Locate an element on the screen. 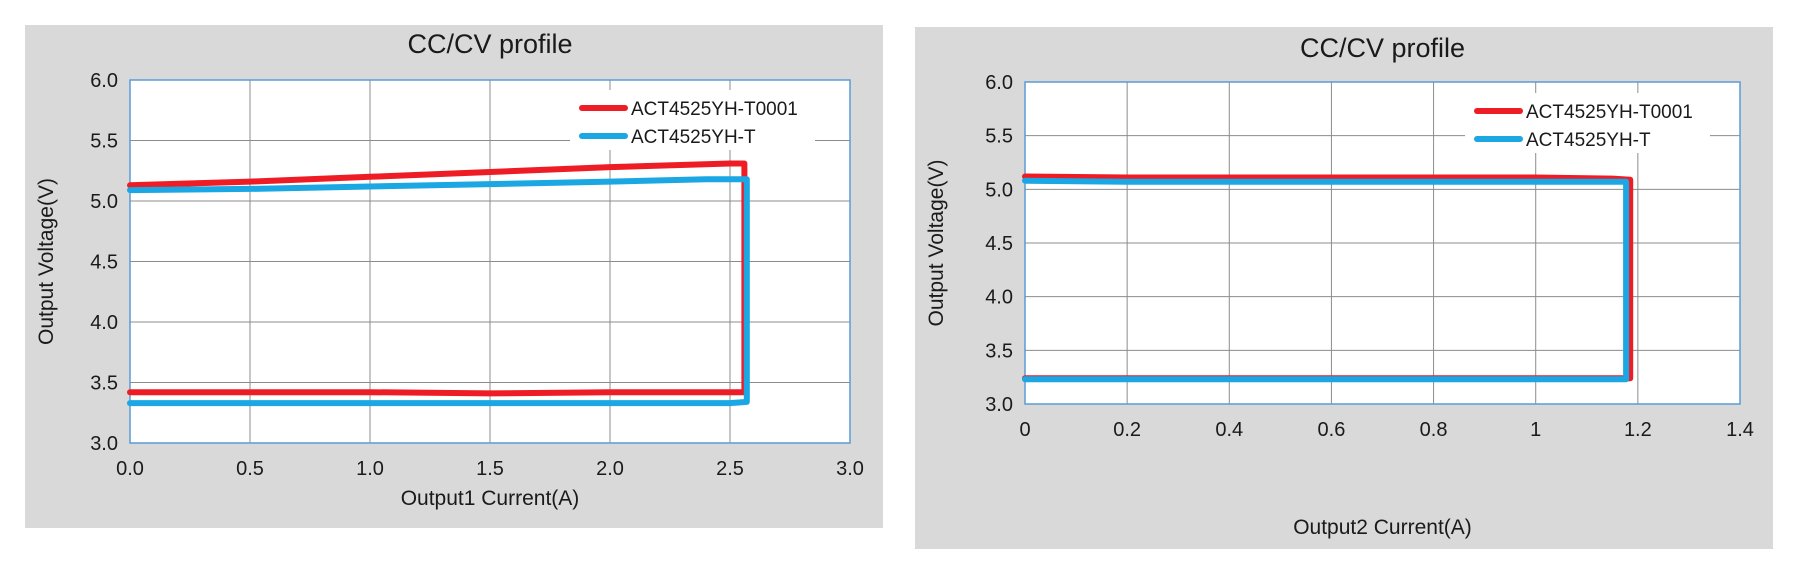 The width and height of the screenshot is (1800, 577). x-tick-label: 2.0 is located at coordinates (610, 469).